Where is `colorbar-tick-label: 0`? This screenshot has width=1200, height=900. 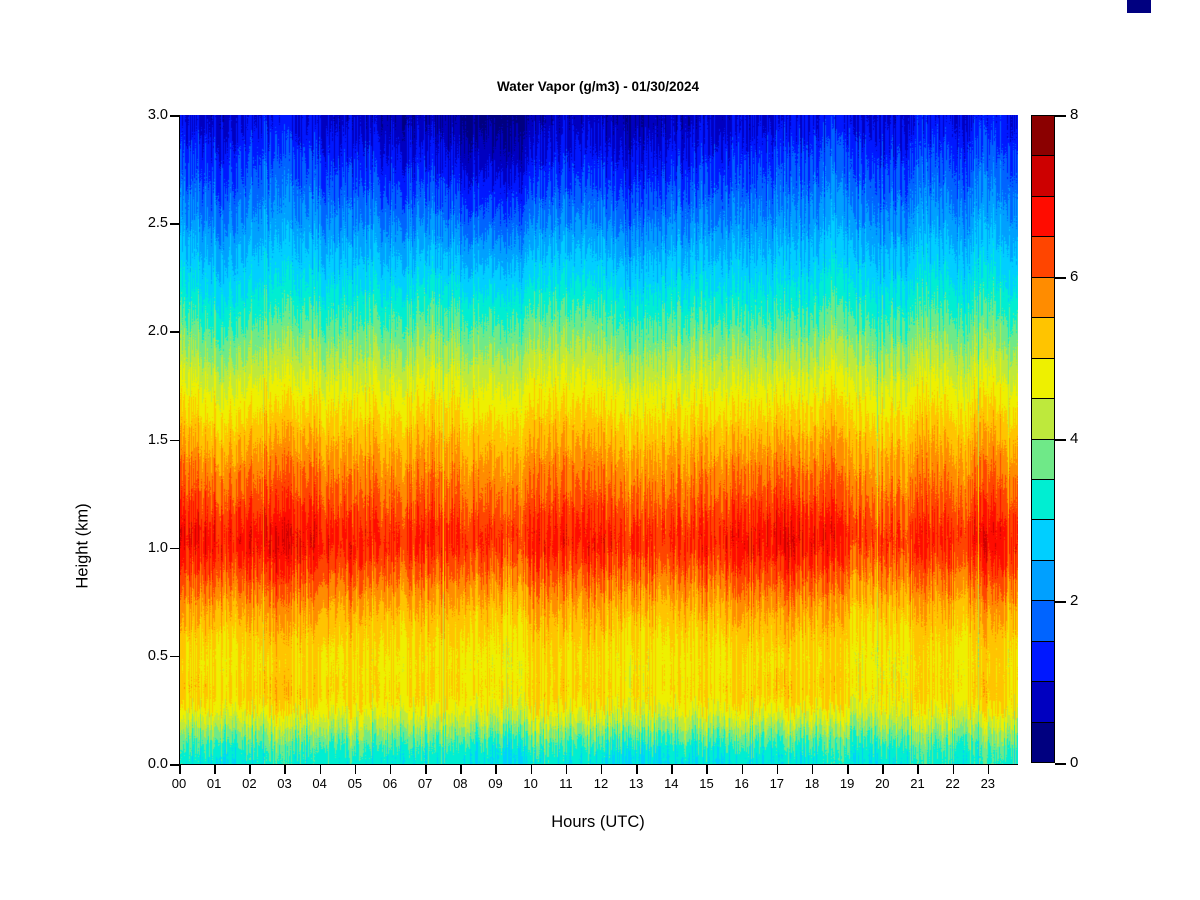 colorbar-tick-label: 0 is located at coordinates (1074, 762).